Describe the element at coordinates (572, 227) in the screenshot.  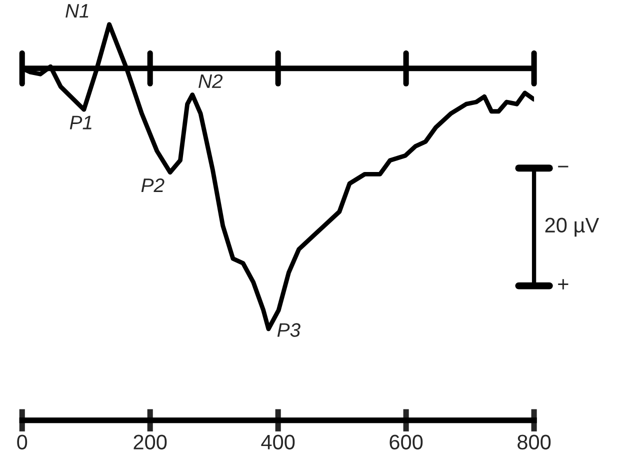
I see `text: 20 µV` at that location.